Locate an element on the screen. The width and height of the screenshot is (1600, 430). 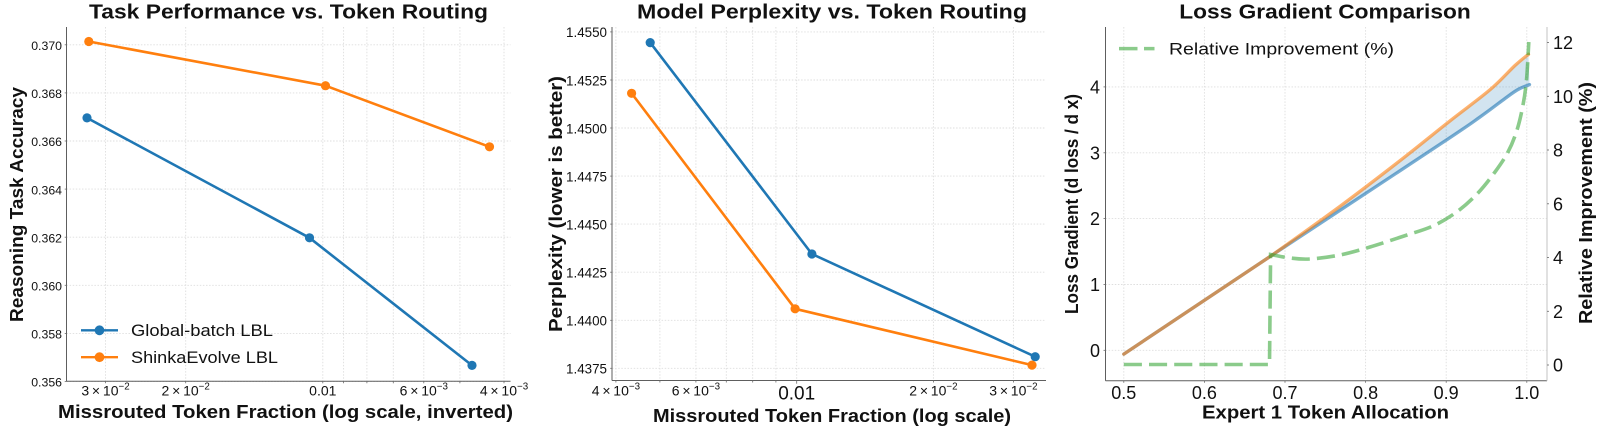
svg-text: 0.358 is located at coordinates (46, 335).